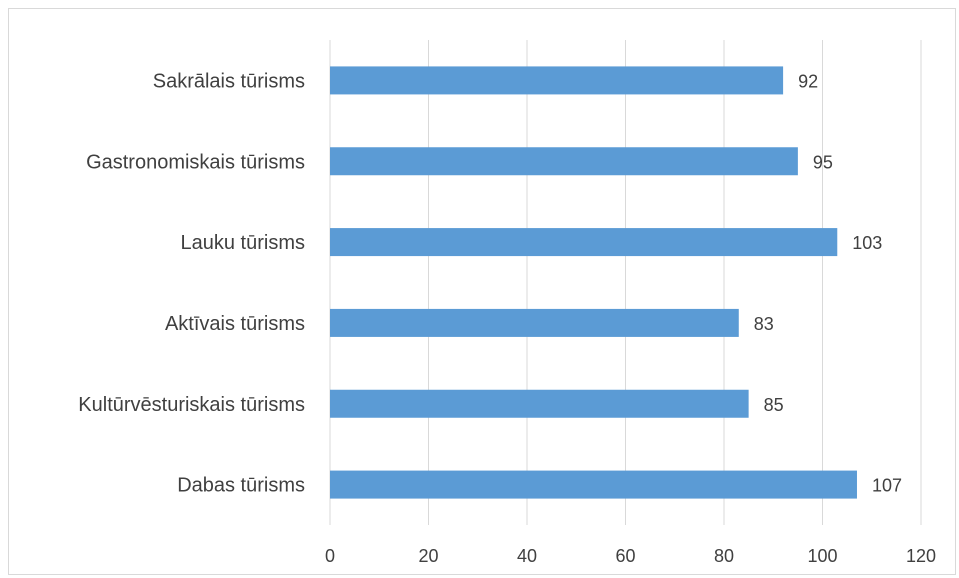 This screenshot has width=959, height=578. Describe the element at coordinates (724, 556) in the screenshot. I see `x-tick-label-4: 80` at that location.